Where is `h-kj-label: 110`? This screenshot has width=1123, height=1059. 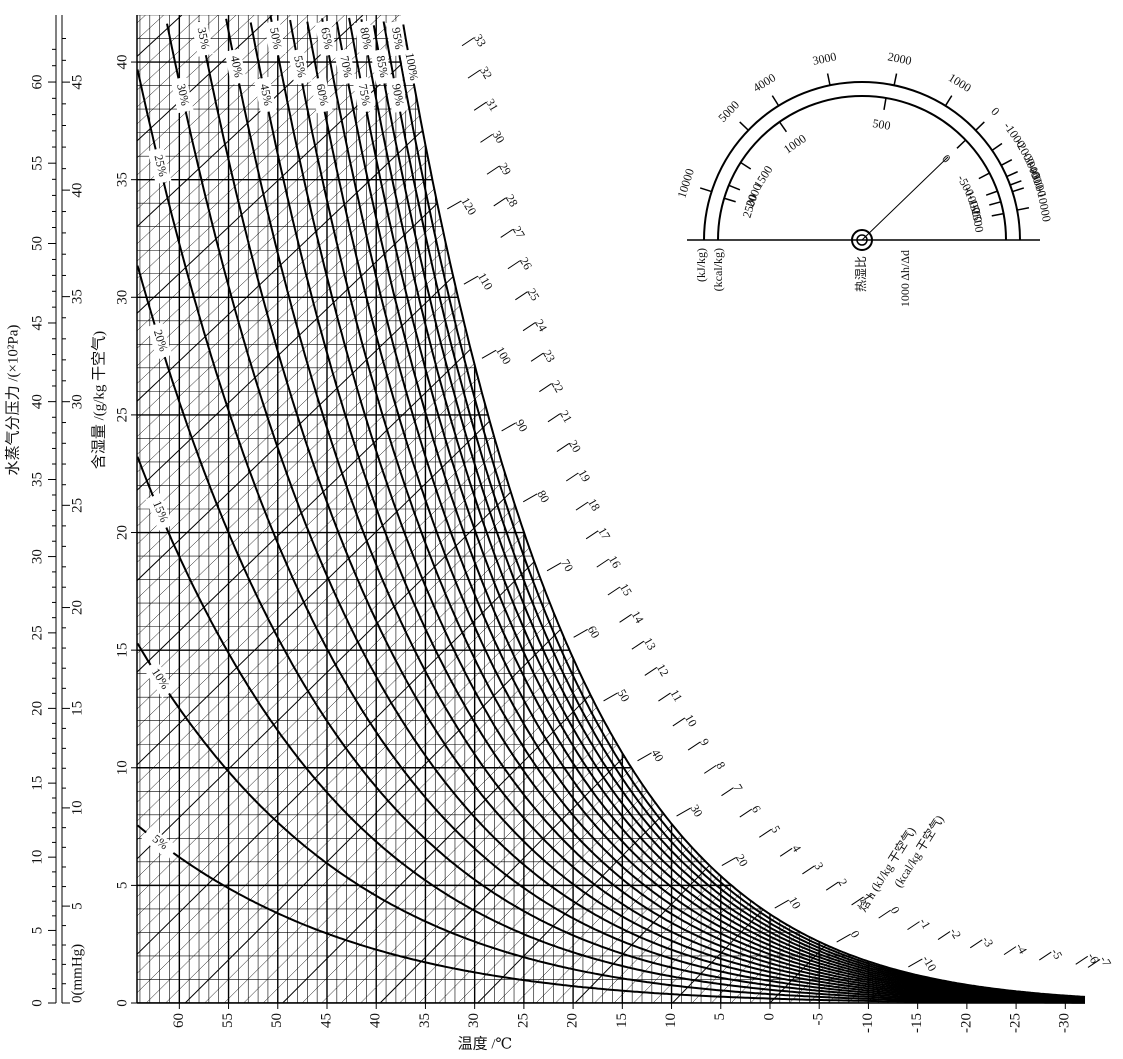
h-kj-label: 110 is located at coordinates (485, 281).